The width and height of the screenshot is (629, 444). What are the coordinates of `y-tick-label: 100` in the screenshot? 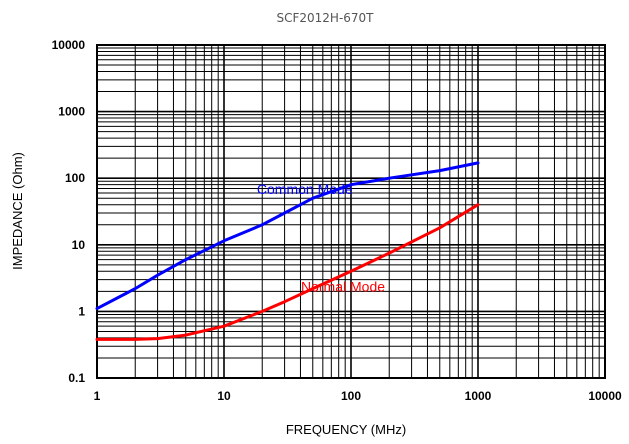 It's located at (75, 178).